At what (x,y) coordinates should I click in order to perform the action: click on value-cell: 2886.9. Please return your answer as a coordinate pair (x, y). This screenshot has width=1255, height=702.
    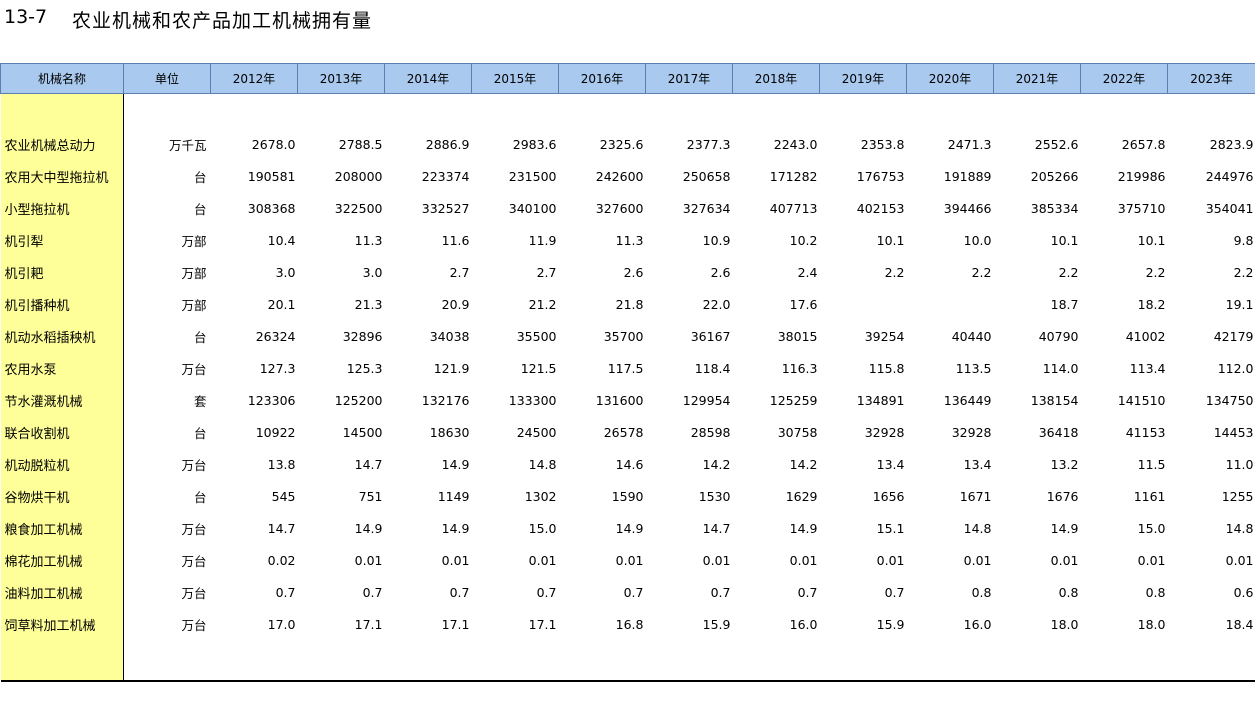
    Looking at the image, I should click on (447, 144).